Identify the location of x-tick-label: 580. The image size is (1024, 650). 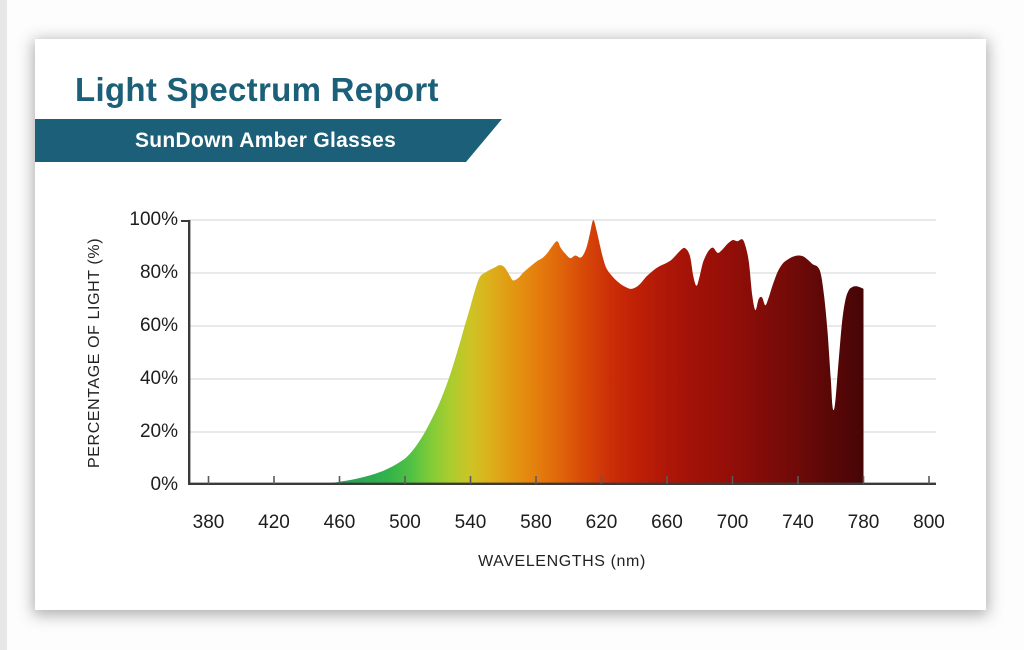
(536, 522).